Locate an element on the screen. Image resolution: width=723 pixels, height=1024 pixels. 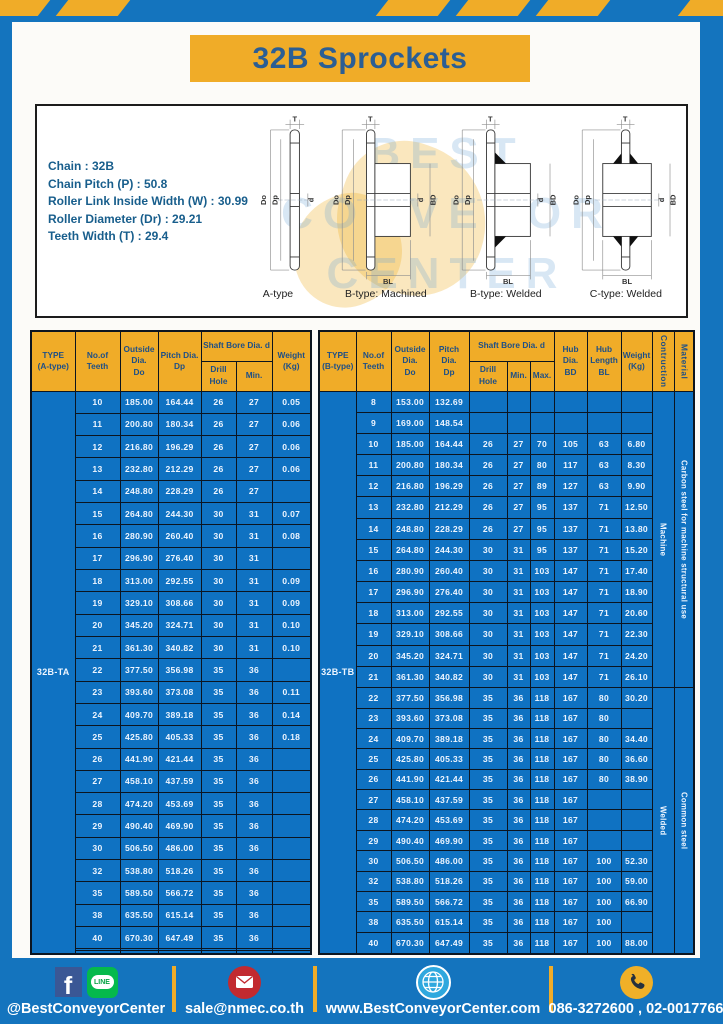
table-row: 20 345.20 324.71 30 31 0.10 is located at coordinates (171, 625).